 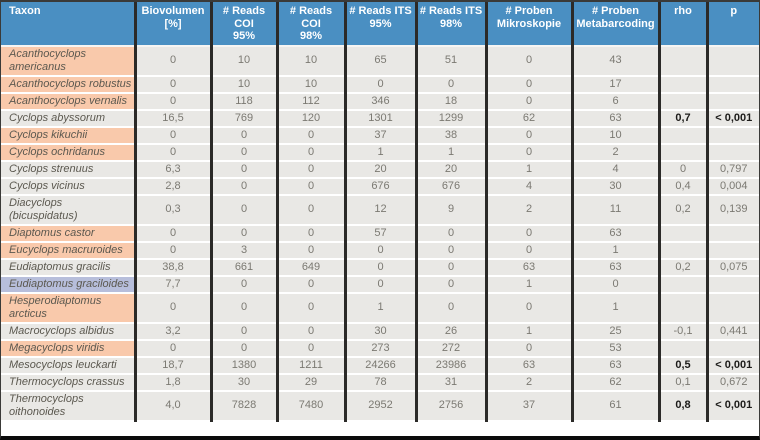 What do you see at coordinates (732, 210) in the screenshot?
I see `p-cell: 0,139` at bounding box center [732, 210].